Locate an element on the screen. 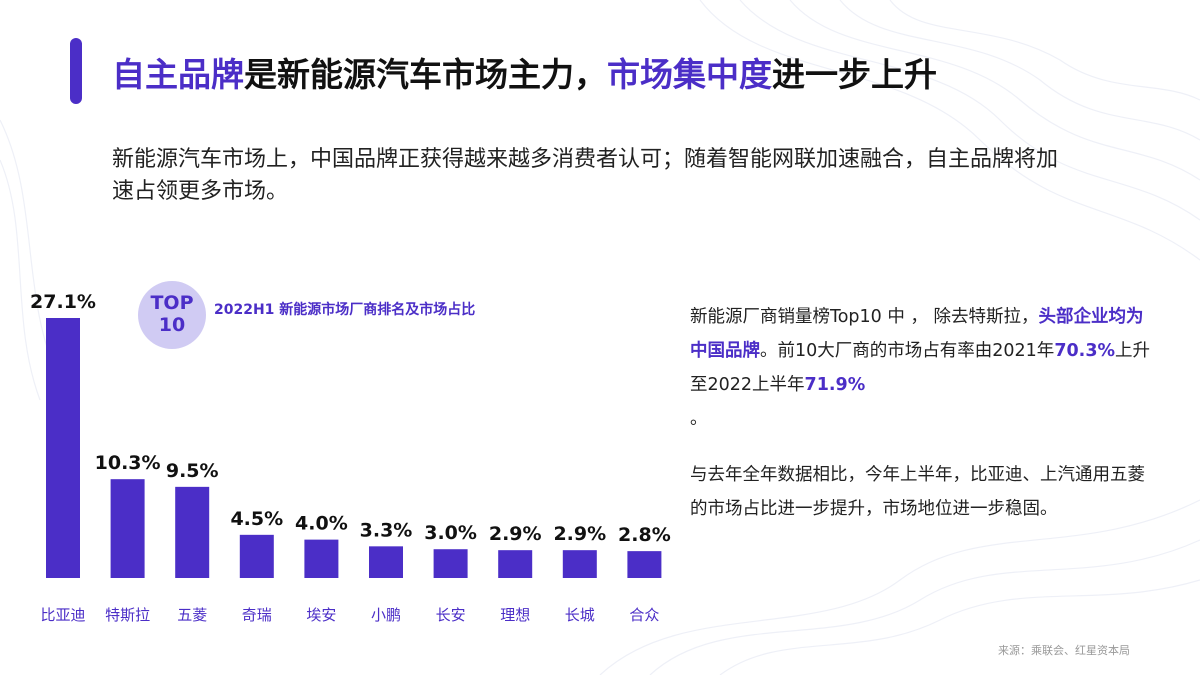  title-highlight-1: 自主品牌 is located at coordinates (178, 74).